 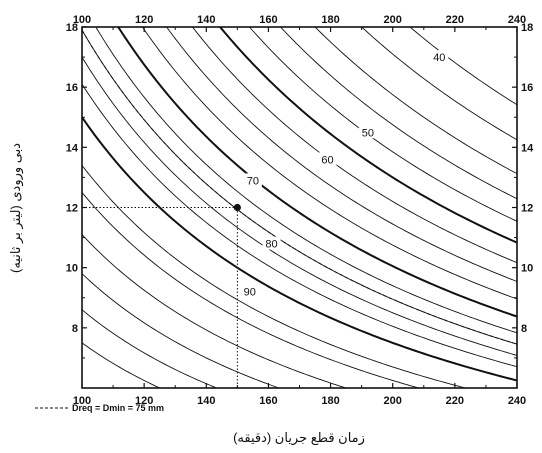 I want to click on y-tick-label-left: 16, so click(x=72, y=88).